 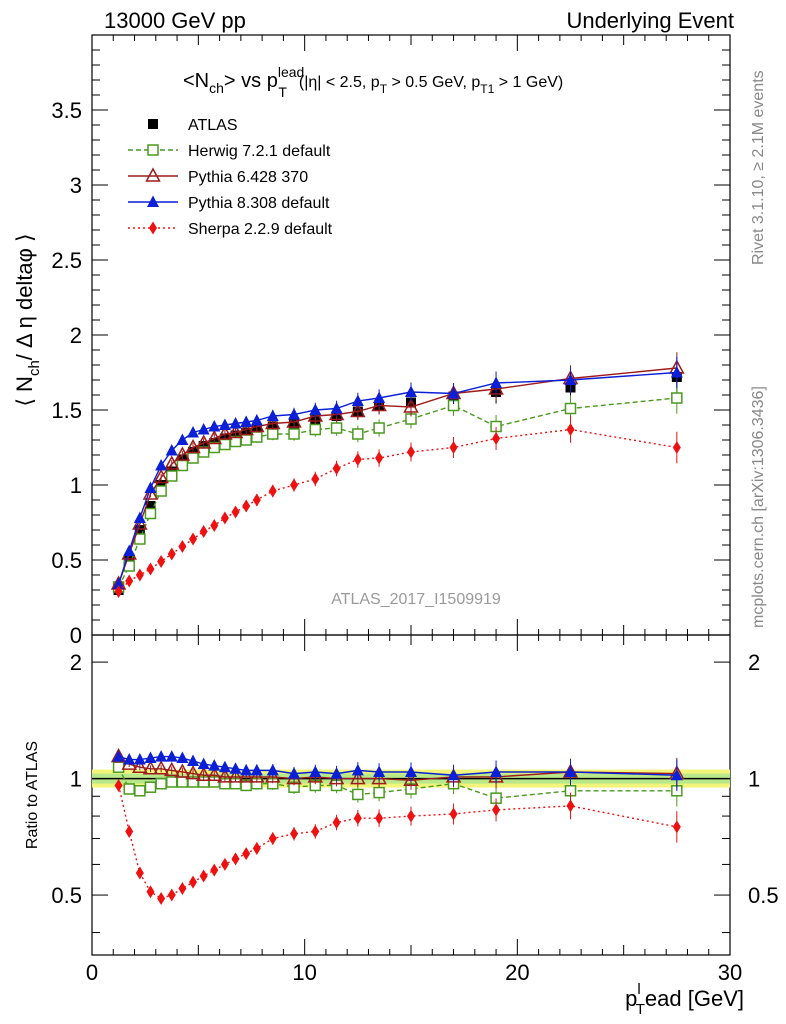 I want to click on analysis-watermark: ATLAS_2017_I1509919, so click(x=416, y=599).